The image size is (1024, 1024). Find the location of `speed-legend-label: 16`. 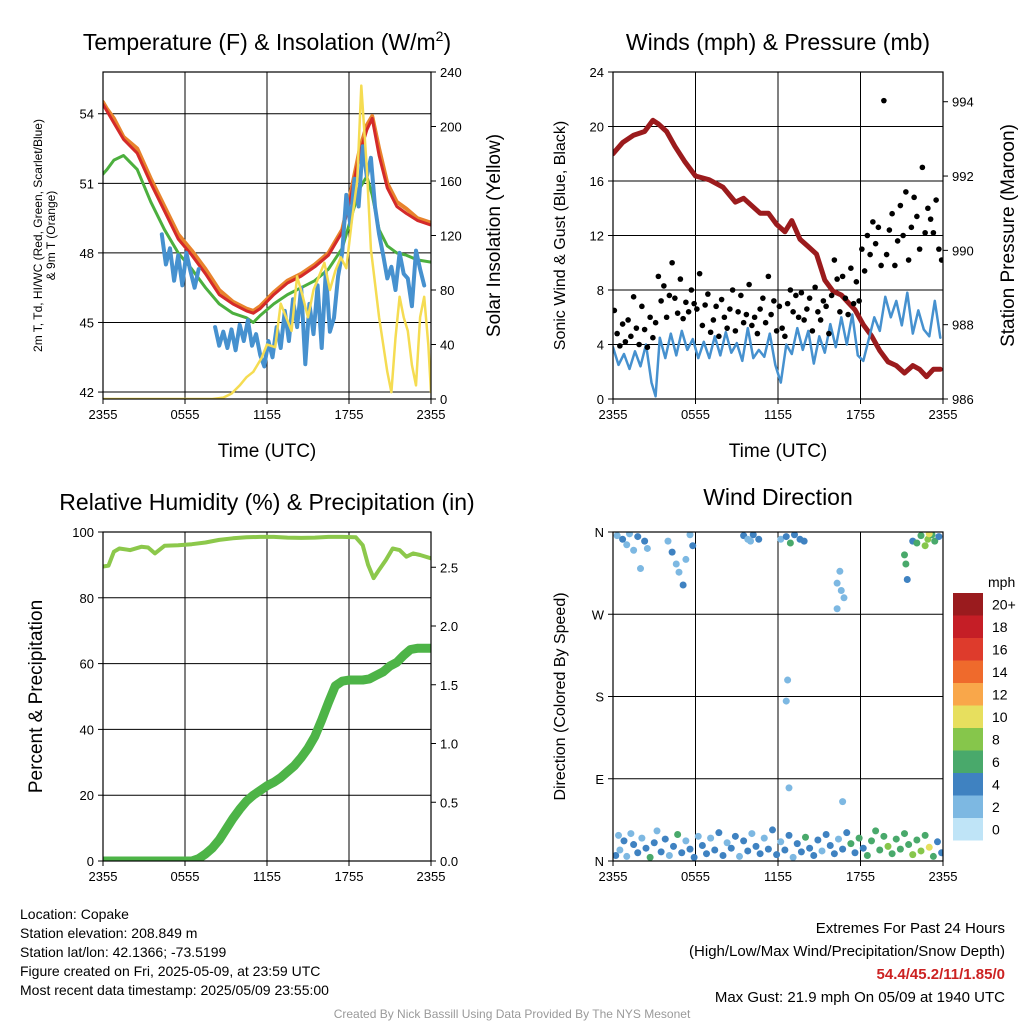

speed-legend-label: 16 is located at coordinates (1000, 649).